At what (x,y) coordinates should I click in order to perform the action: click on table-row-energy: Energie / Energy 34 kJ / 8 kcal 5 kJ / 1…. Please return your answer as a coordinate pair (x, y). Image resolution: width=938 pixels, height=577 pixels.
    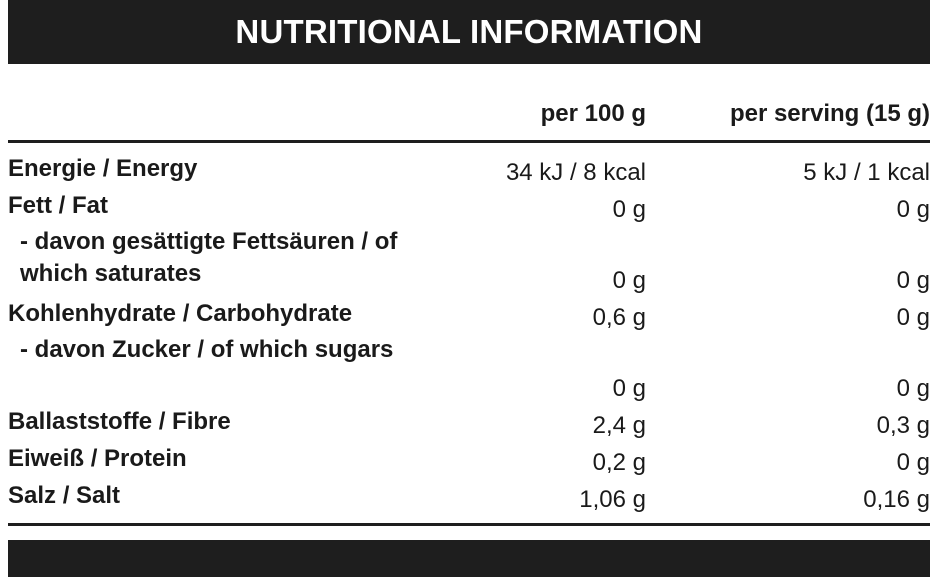
    Looking at the image, I should click on (469, 170).